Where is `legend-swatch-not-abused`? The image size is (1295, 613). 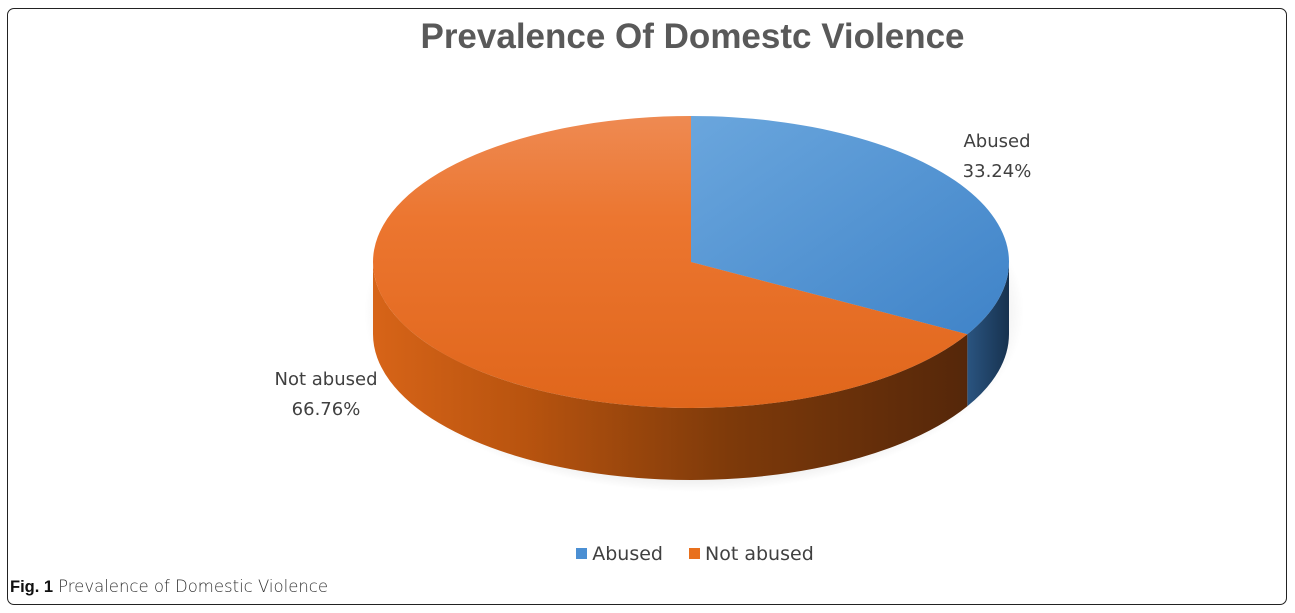
legend-swatch-not-abused is located at coordinates (695, 553).